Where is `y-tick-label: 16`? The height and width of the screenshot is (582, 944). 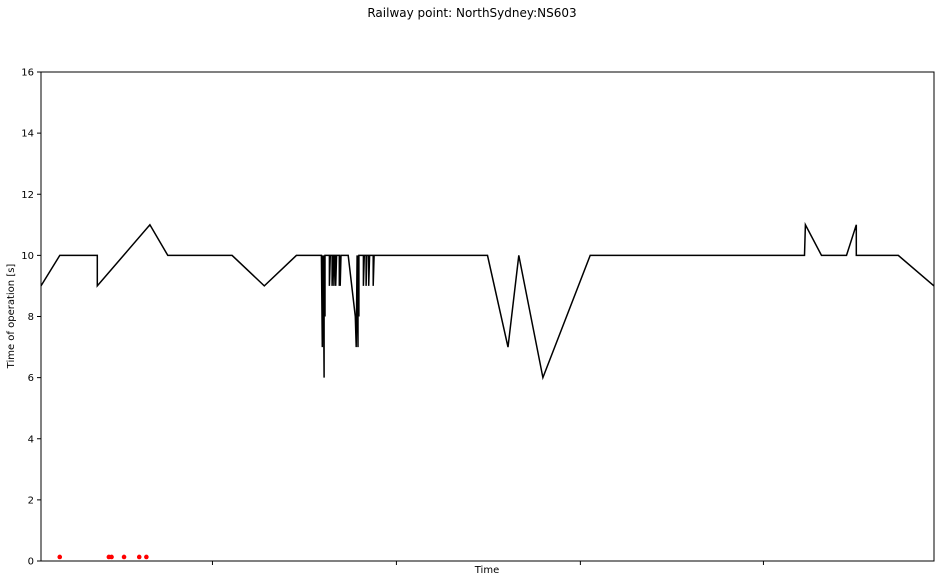 y-tick-label: 16 is located at coordinates (27, 73).